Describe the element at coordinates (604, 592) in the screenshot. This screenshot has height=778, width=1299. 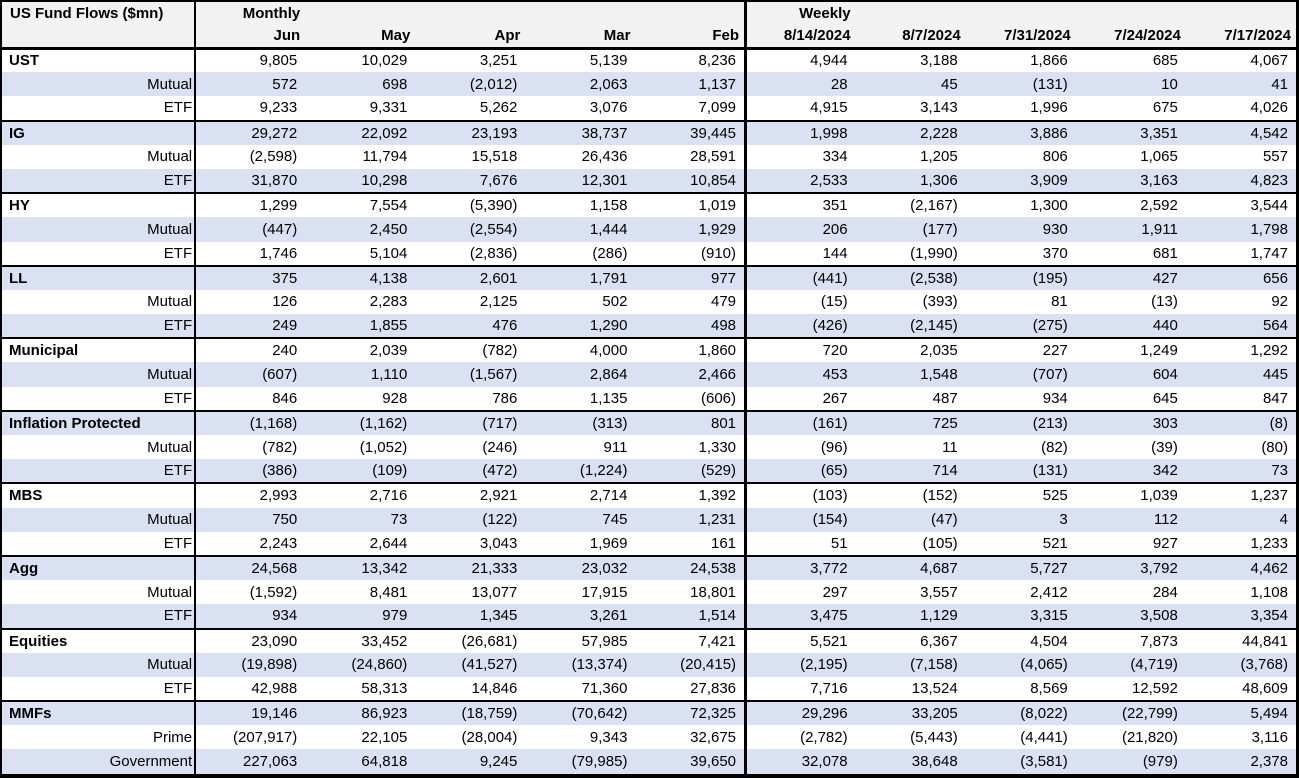
I see `value-cell: 17,915` at that location.